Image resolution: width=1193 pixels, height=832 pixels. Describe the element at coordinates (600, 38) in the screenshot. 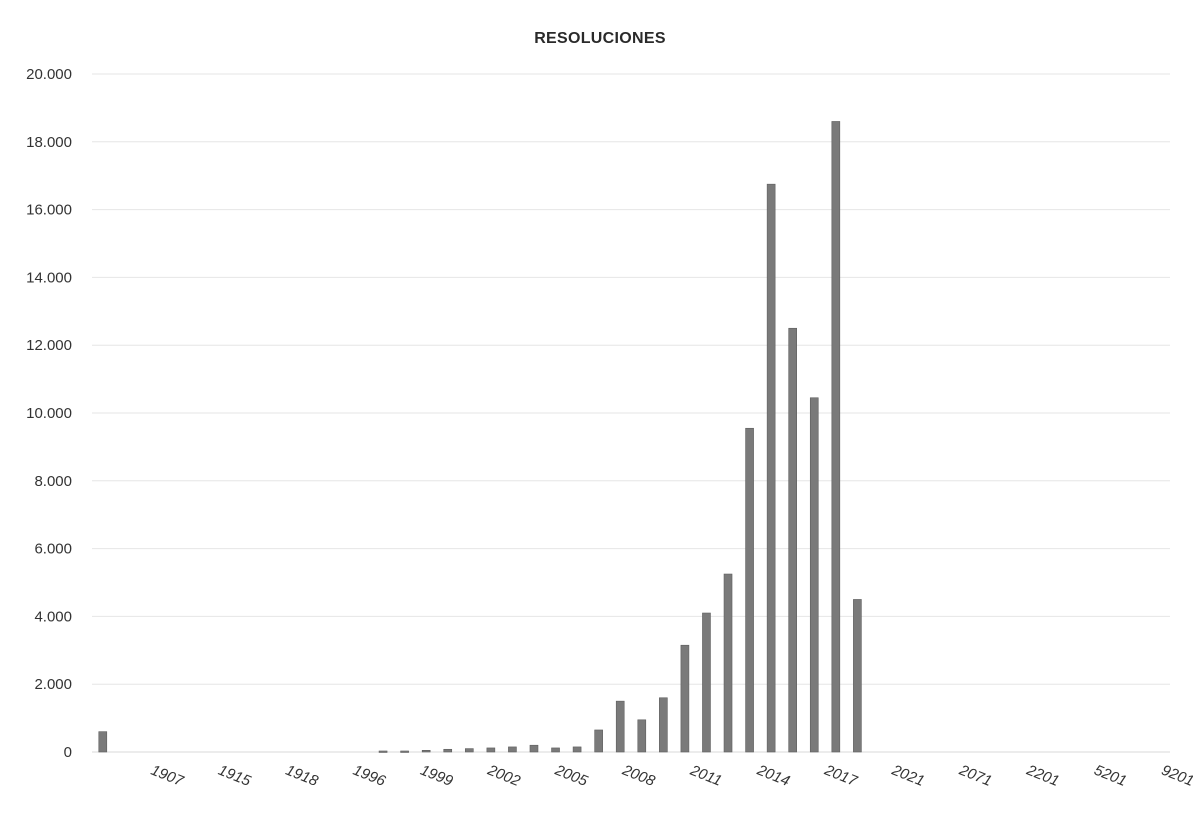

I see `chart-title: RESOLUCIONES` at that location.